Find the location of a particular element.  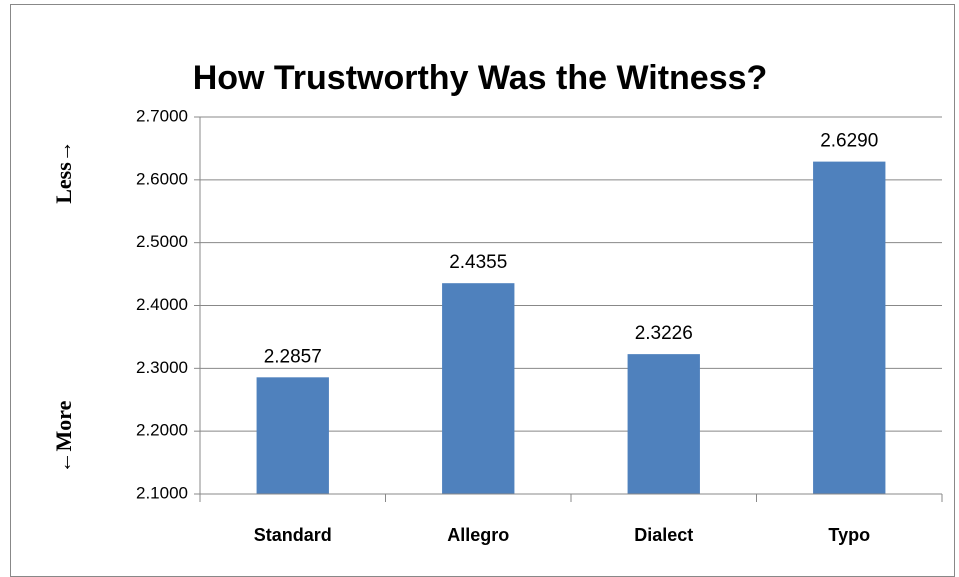

x-tick-label: Standard is located at coordinates (293, 535).